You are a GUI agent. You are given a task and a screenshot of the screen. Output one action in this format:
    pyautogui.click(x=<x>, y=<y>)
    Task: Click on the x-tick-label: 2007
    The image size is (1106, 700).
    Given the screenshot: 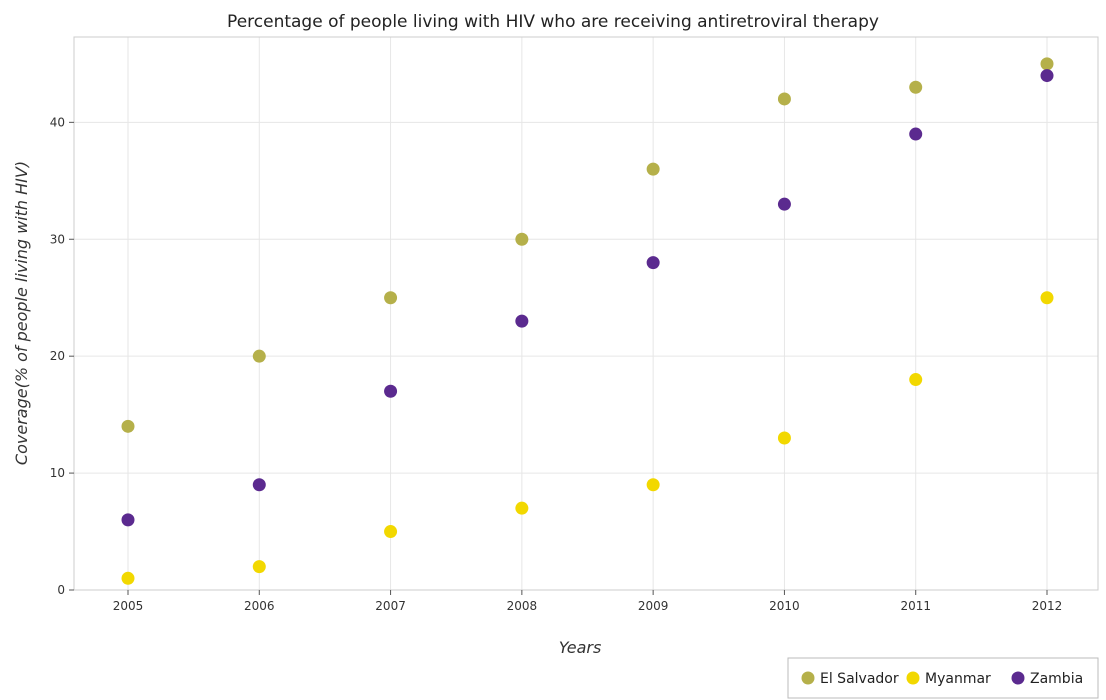 What is the action you would take?
    pyautogui.click(x=390, y=606)
    